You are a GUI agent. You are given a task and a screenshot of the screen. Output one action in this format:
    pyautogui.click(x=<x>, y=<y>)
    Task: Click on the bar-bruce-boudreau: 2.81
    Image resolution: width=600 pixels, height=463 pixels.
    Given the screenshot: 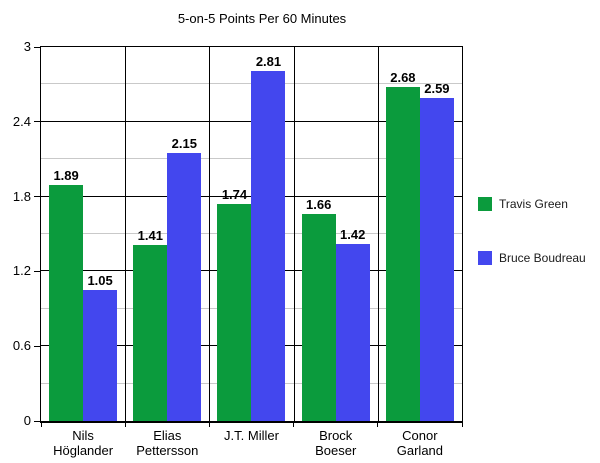 What is the action you would take?
    pyautogui.click(x=268, y=237)
    